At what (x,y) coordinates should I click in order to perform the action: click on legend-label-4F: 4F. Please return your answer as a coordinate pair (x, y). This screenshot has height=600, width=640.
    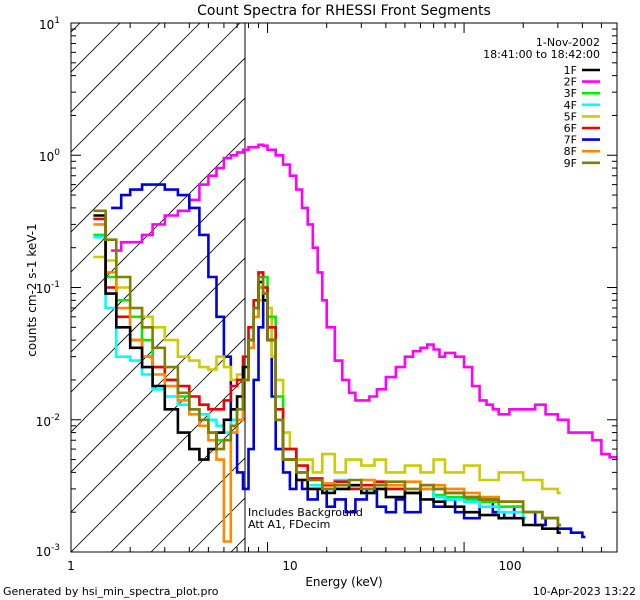
    Looking at the image, I should click on (570, 105).